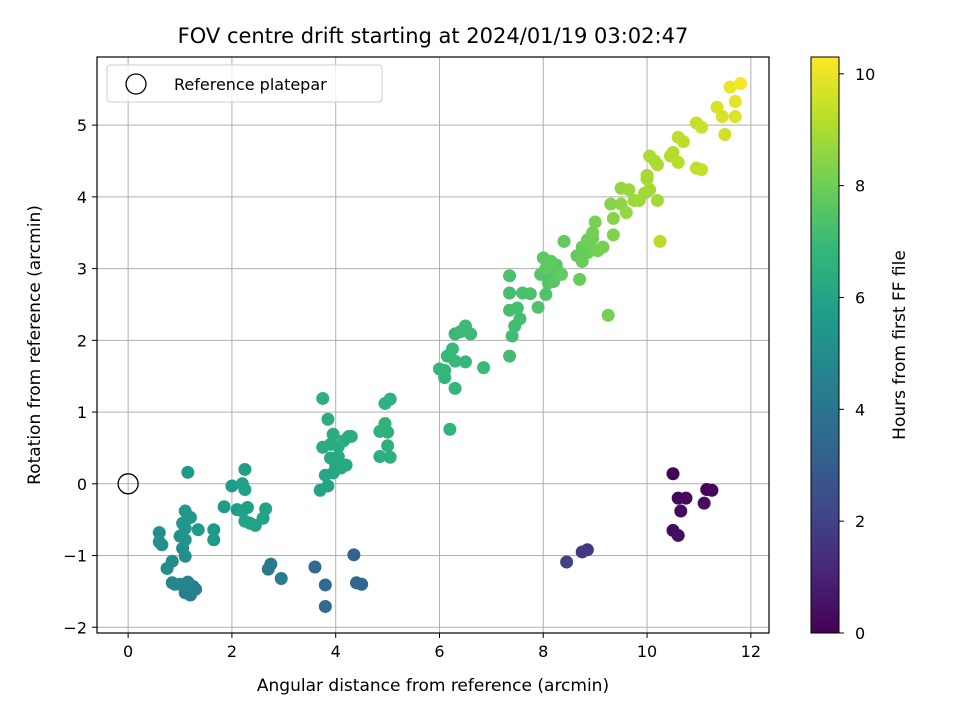 The image size is (960, 724). What do you see at coordinates (900, 345) in the screenshot?
I see `colorbar-label: Hours from first FF file` at bounding box center [900, 345].